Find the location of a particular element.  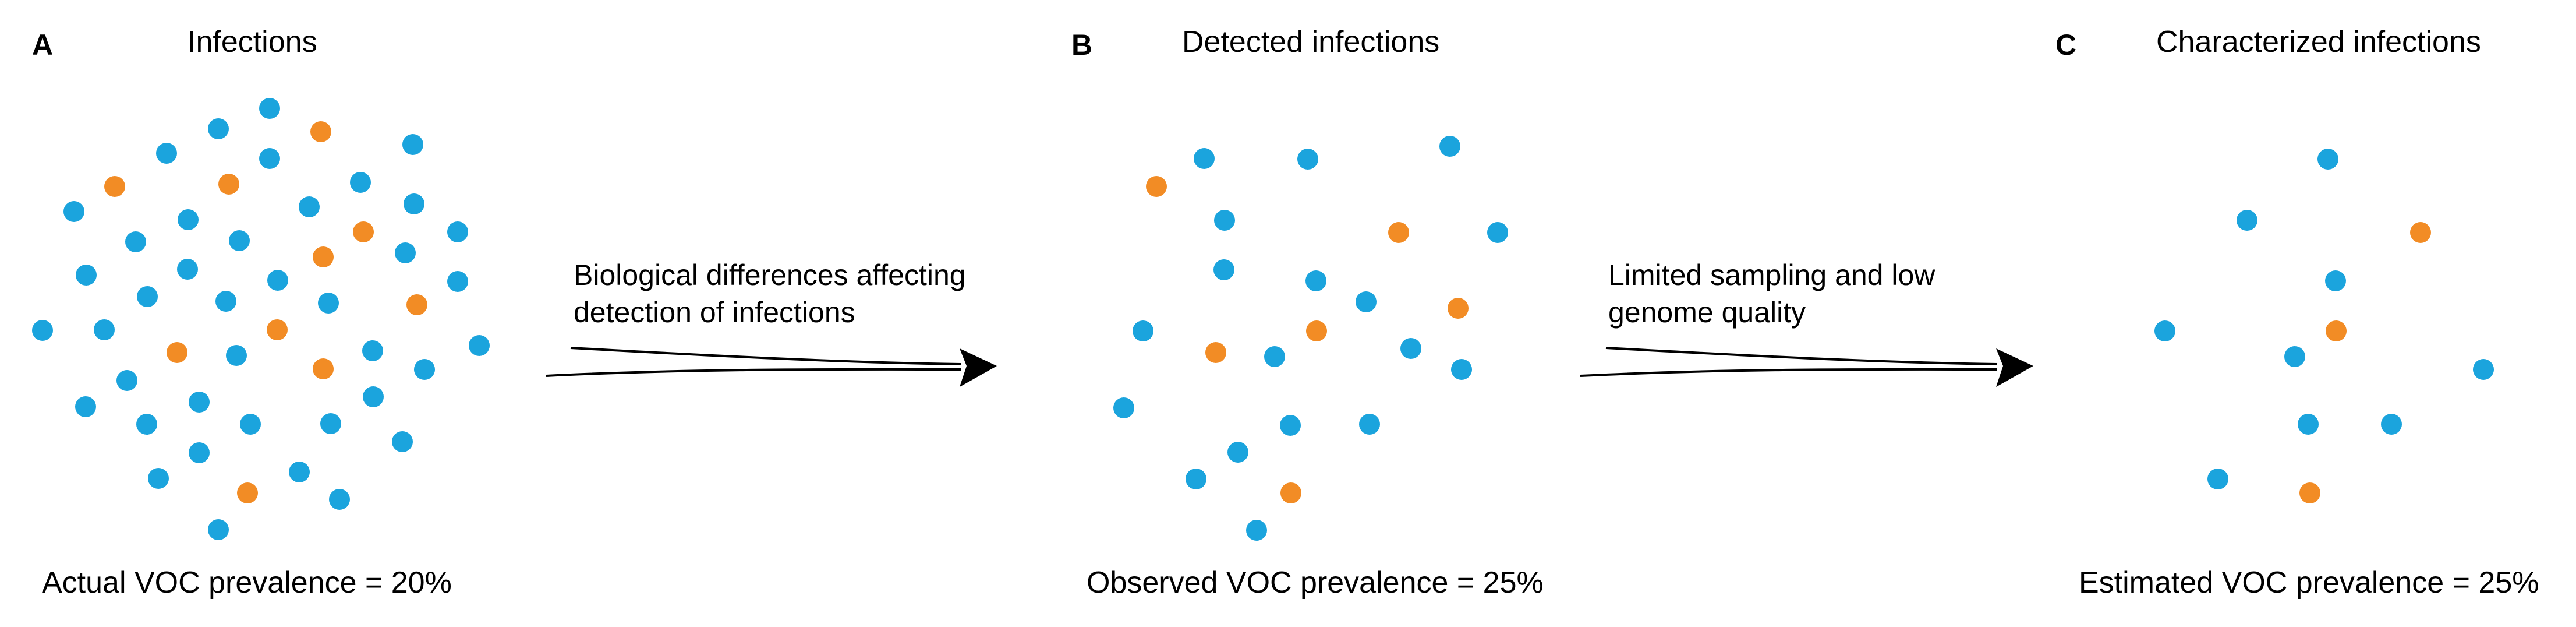

panel-b-title: Detected infections is located at coordinates (1311, 42).